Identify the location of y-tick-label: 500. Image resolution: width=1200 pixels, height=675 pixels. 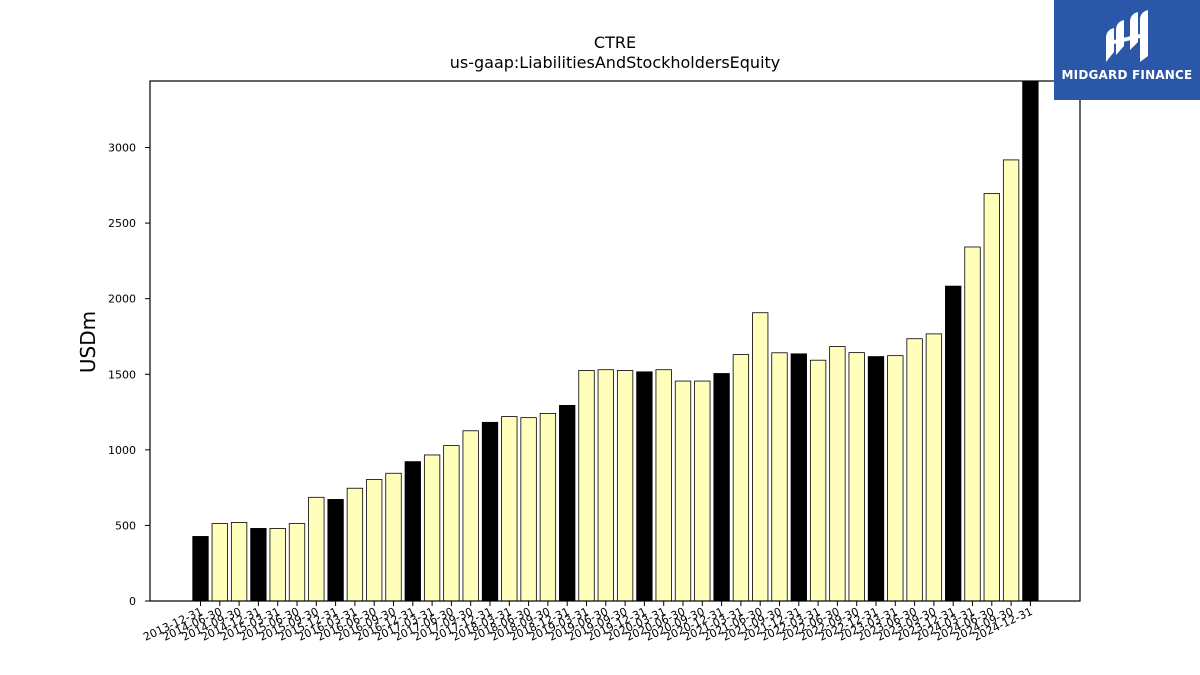
(125, 525).